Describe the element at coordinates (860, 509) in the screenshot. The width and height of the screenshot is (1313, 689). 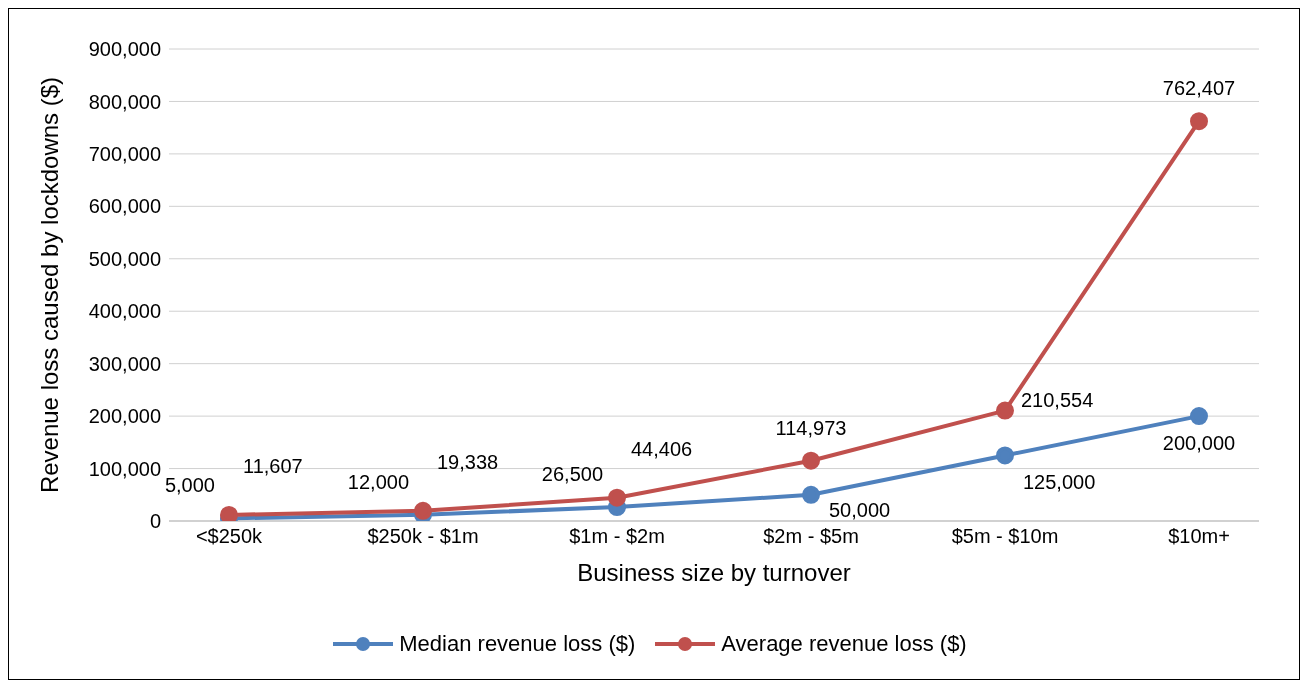
I see `data-label: 50,000` at that location.